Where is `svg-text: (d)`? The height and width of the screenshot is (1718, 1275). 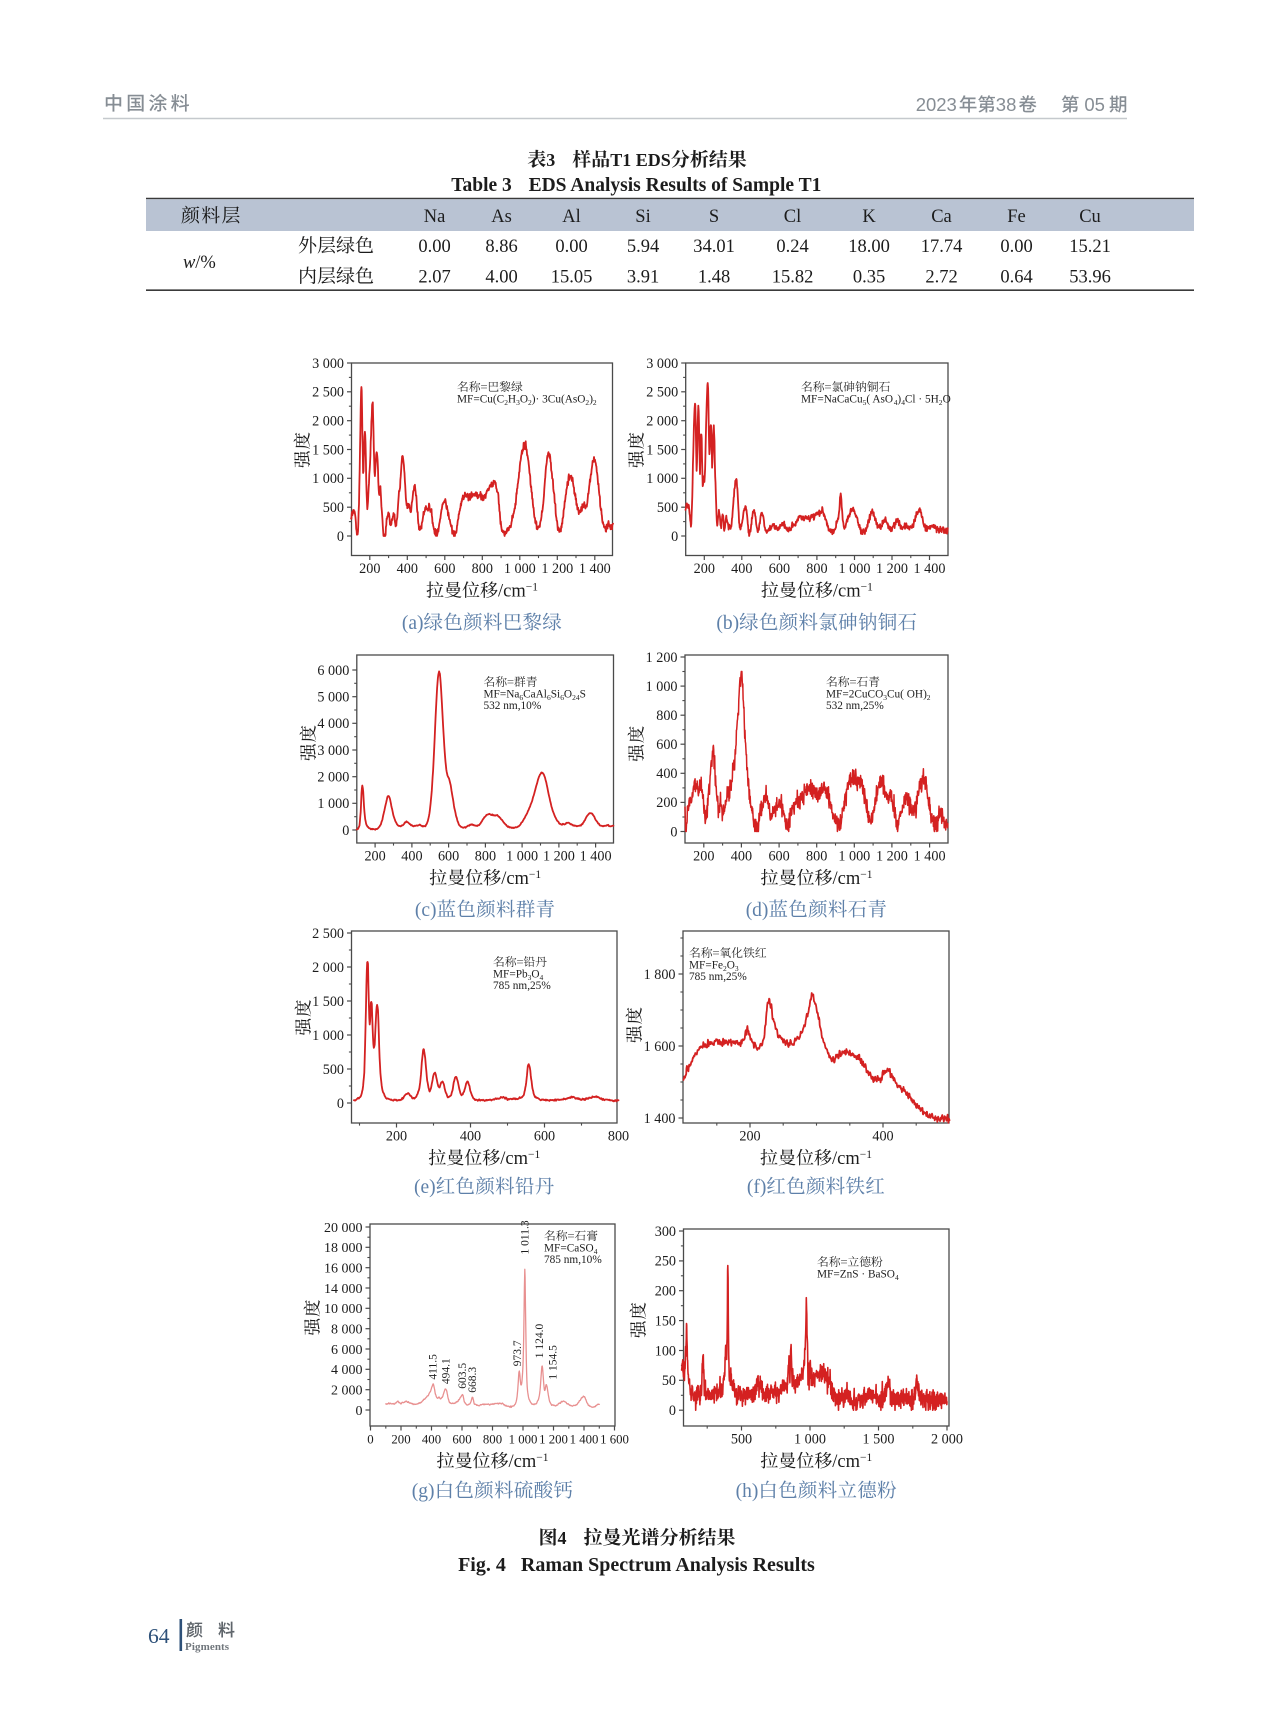 svg-text: (d) is located at coordinates (757, 910).